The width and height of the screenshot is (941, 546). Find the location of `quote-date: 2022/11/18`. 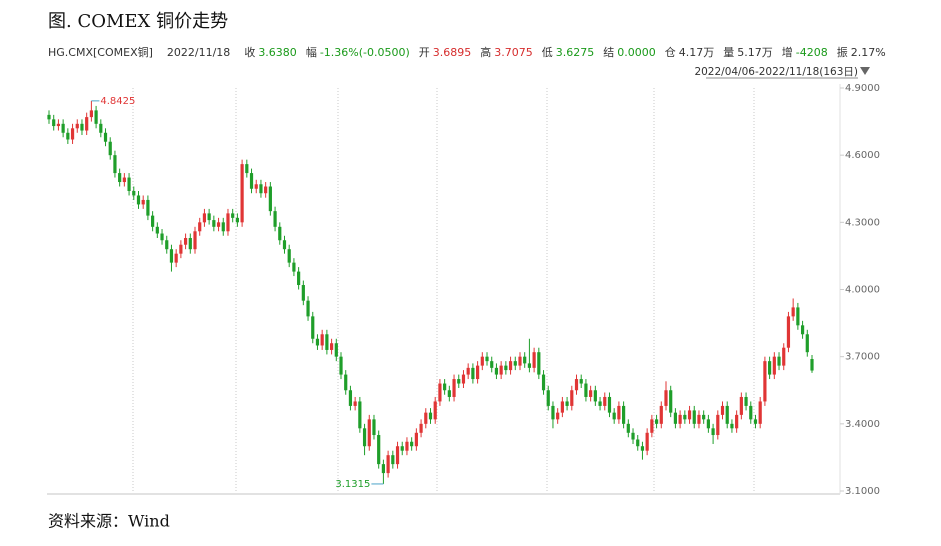

quote-date: 2022/11/18 is located at coordinates (198, 52).